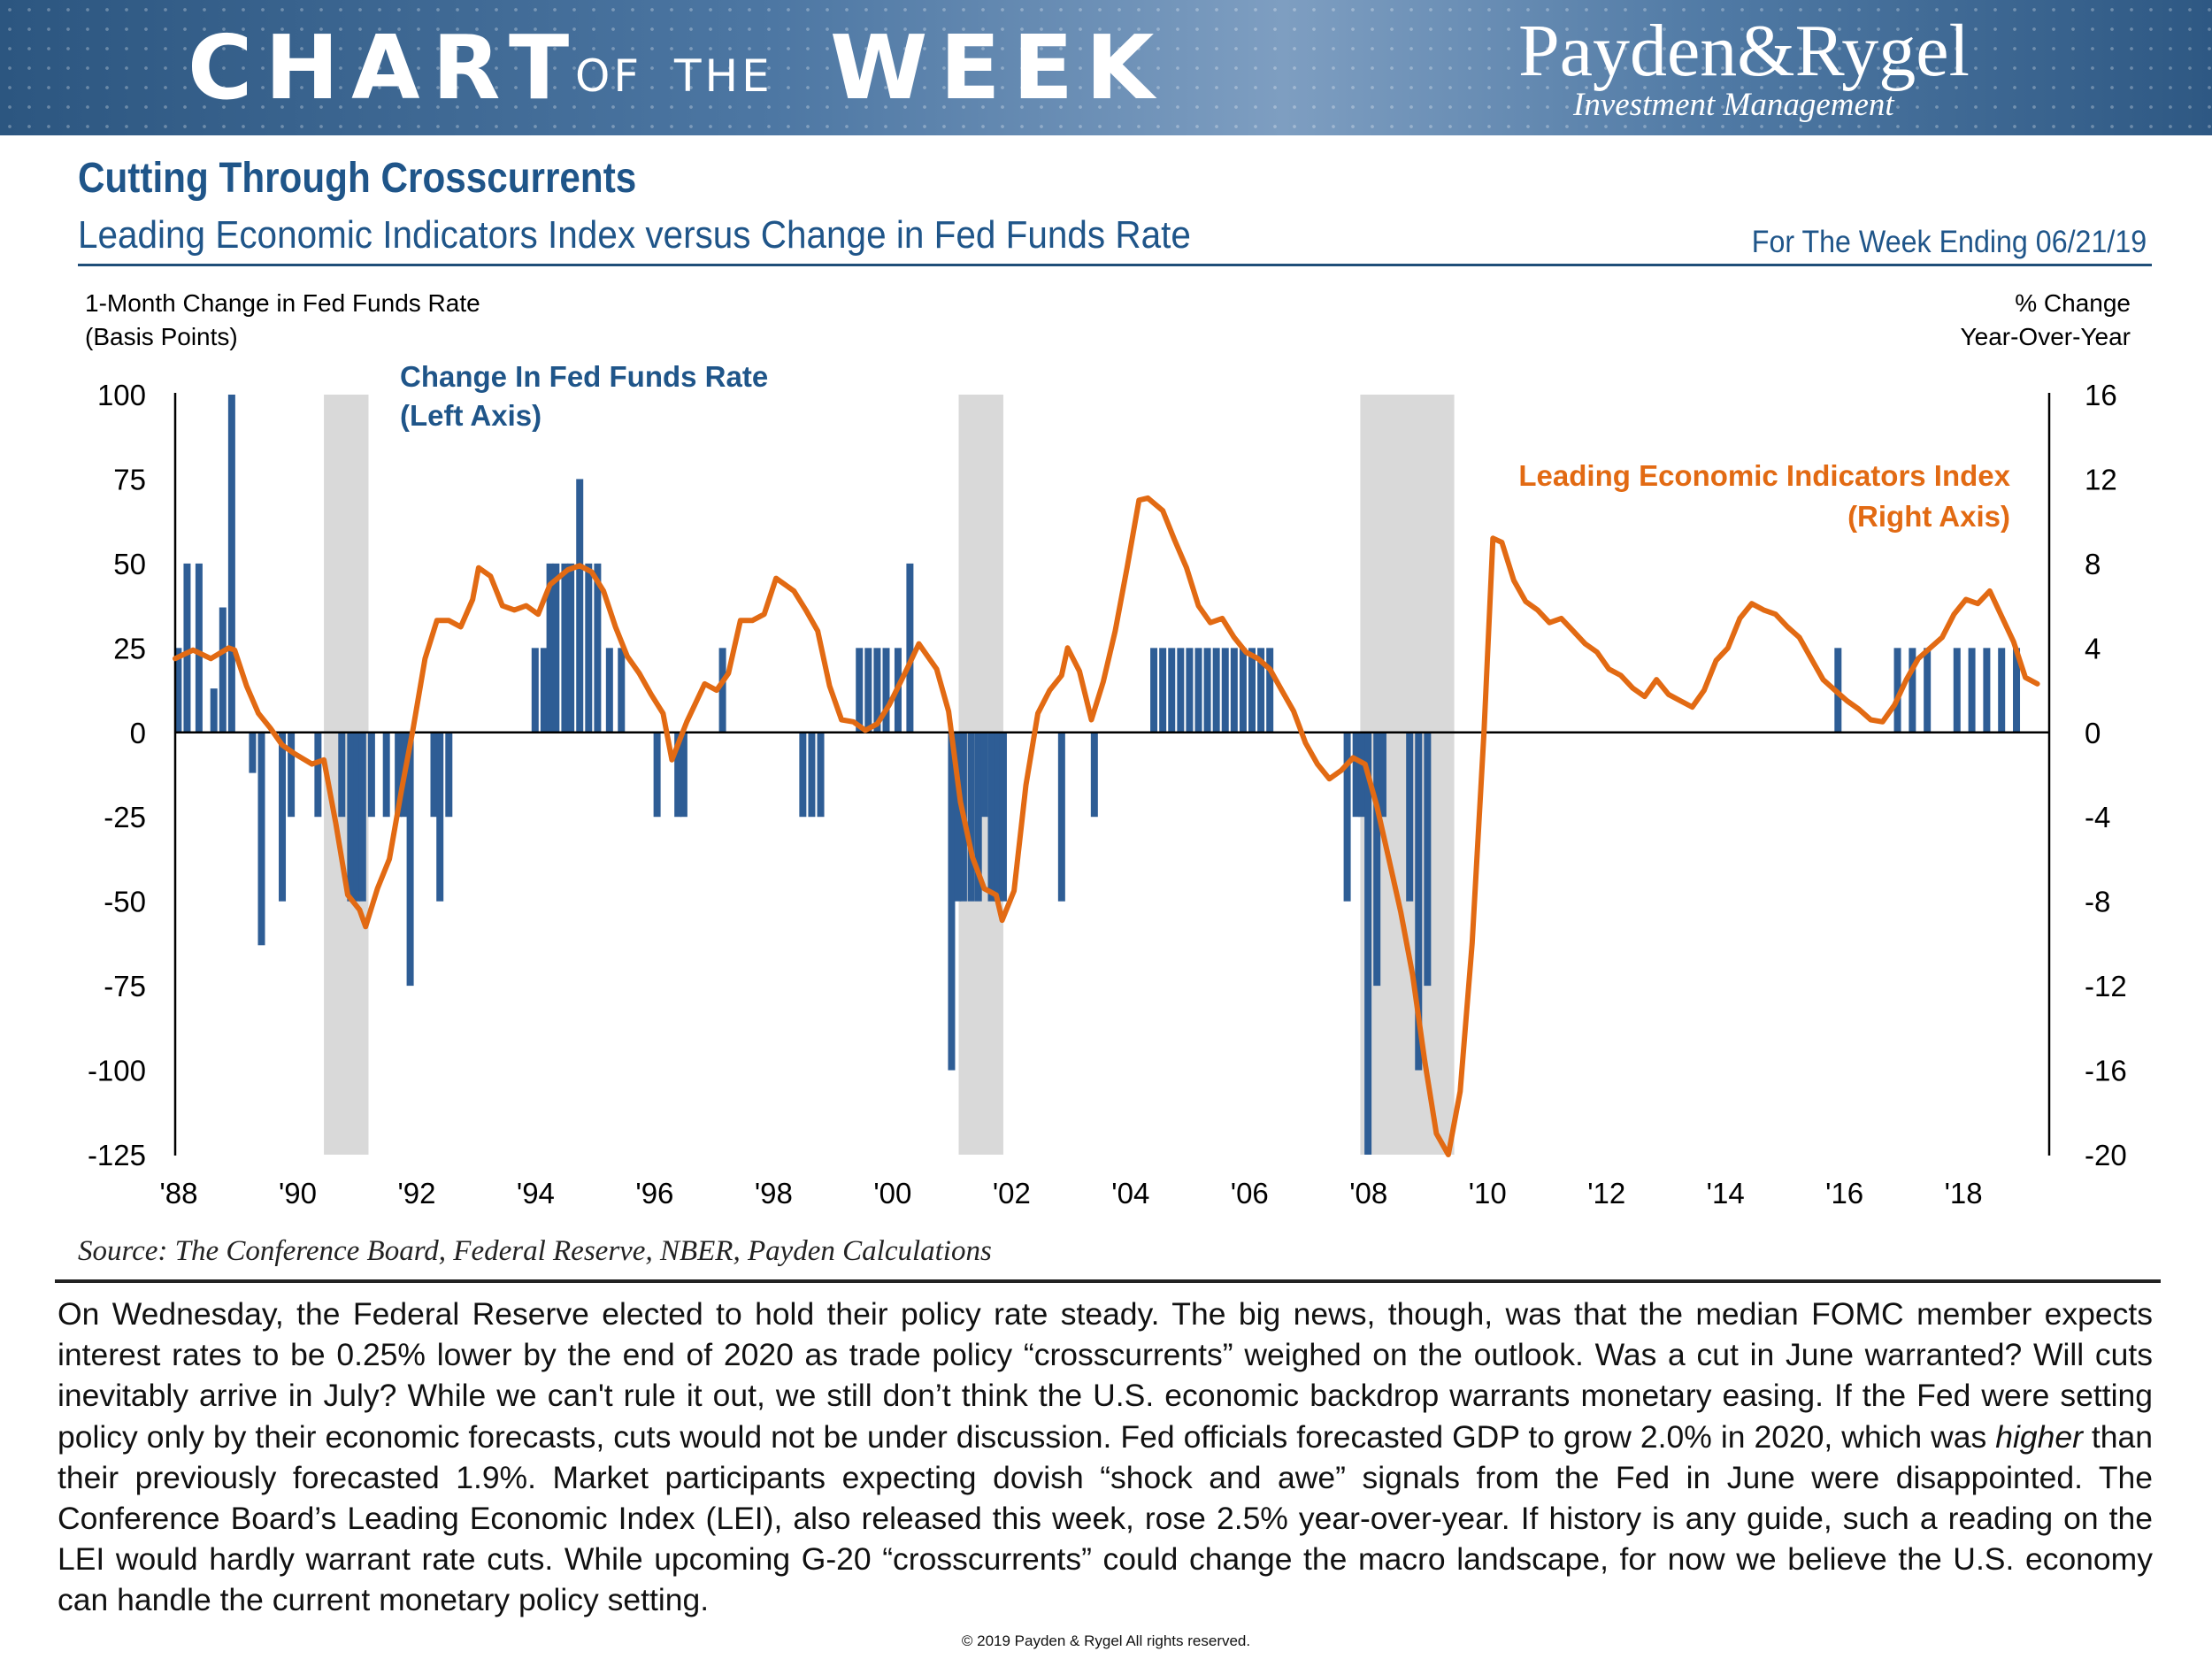 The image size is (2212, 1659). I want to click on left-tick-label: 100, so click(122, 395).